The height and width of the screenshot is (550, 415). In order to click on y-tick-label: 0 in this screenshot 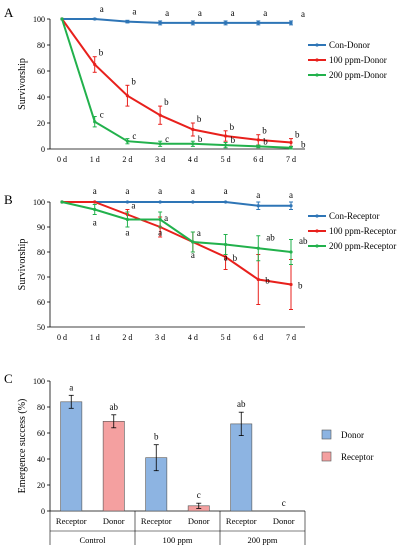, I will do `click(43, 511)`.